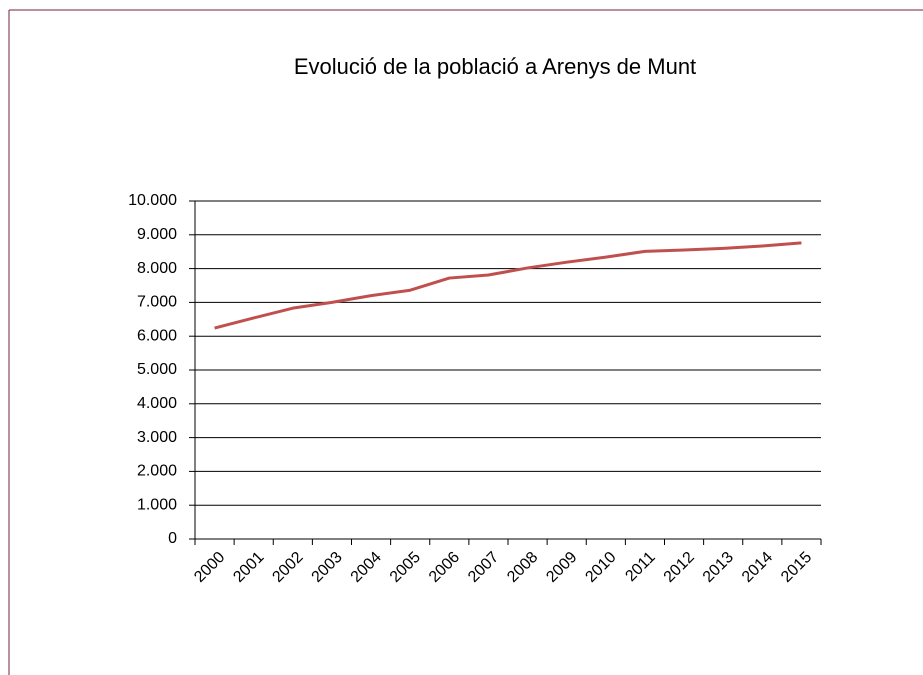  I want to click on y-tick-label: 6.000, so click(157, 335).